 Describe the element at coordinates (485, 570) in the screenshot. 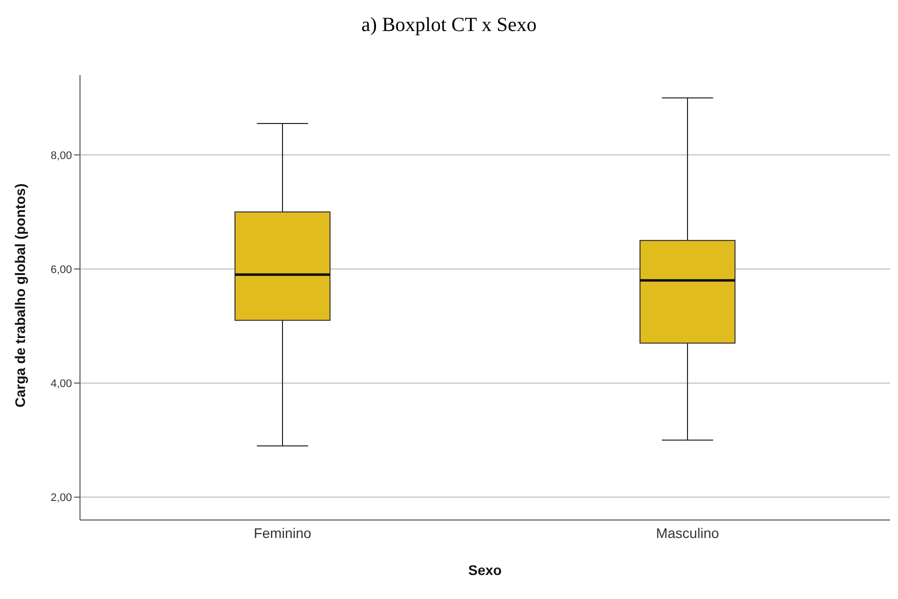

I see `x-axis-title: Sexo` at that location.